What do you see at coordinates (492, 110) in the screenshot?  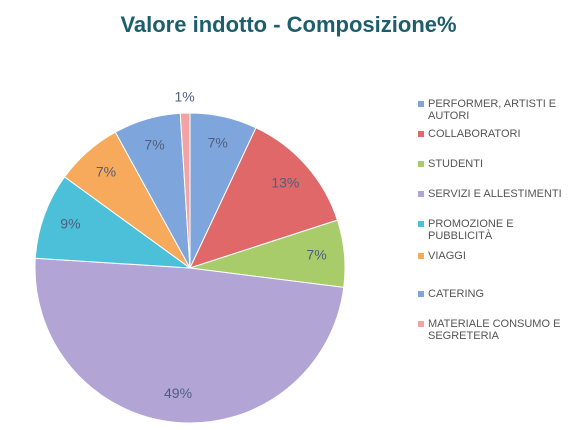 I see `legend-label: PERFORMER, ARTISTI E AUTORI` at bounding box center [492, 110].